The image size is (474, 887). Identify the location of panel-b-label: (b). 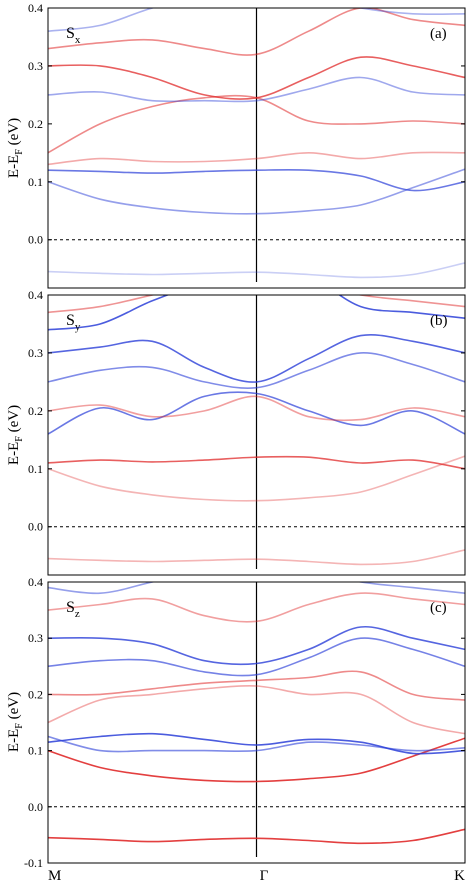
(439, 321).